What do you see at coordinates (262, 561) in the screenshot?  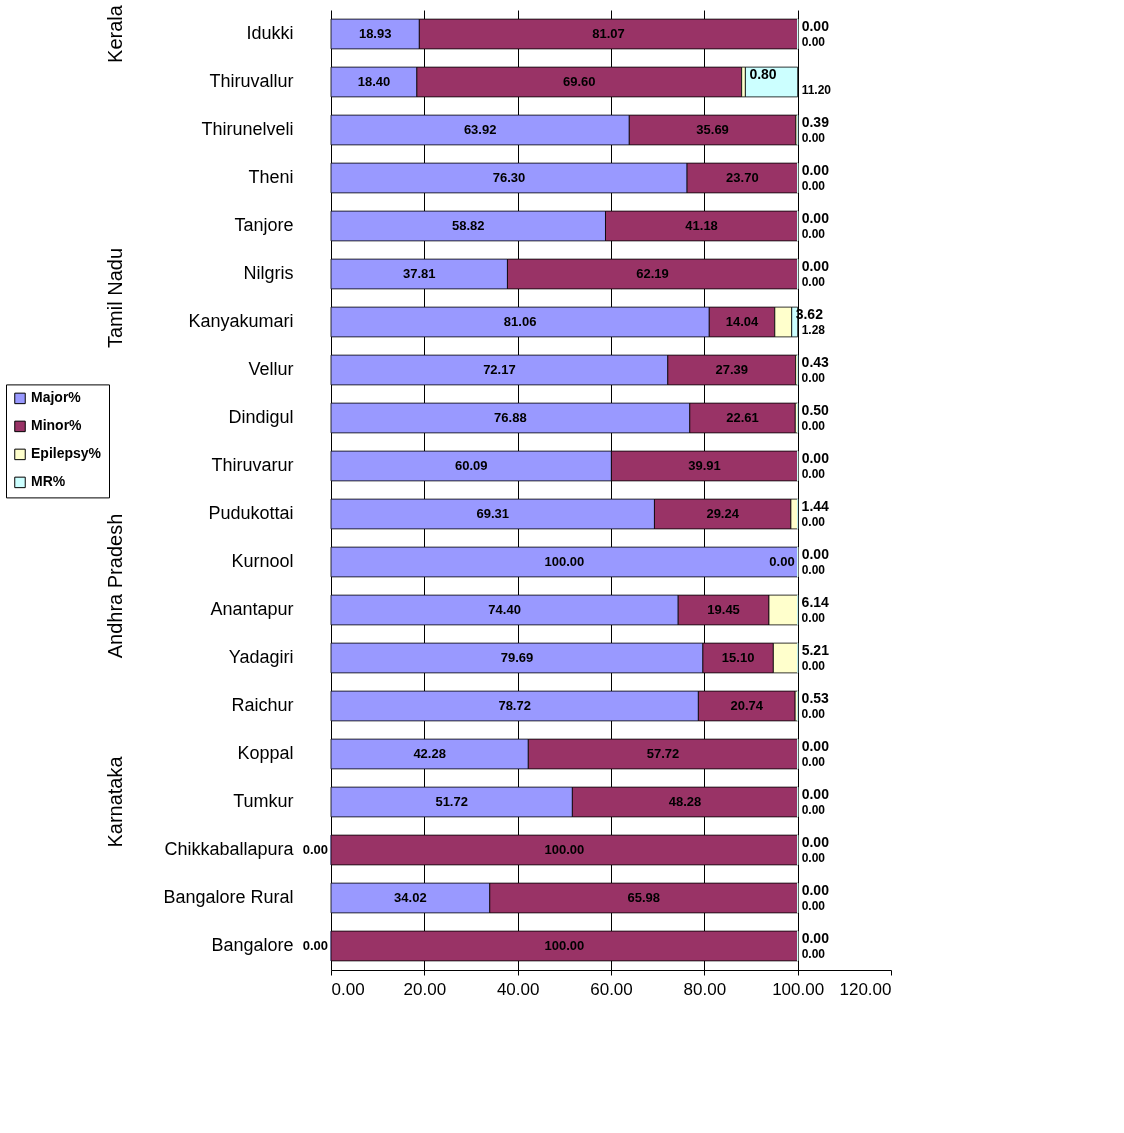 I see `y-tick-label: Kurnool` at bounding box center [262, 561].